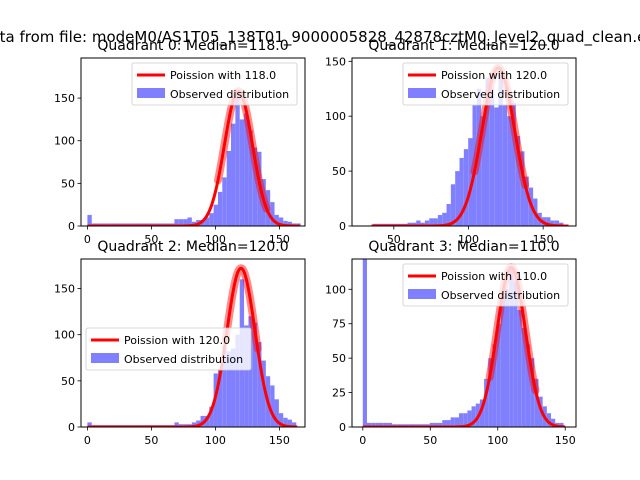 The image size is (640, 480). What do you see at coordinates (494, 276) in the screenshot?
I see `legend-fit-label: Poission with 110.0` at bounding box center [494, 276].